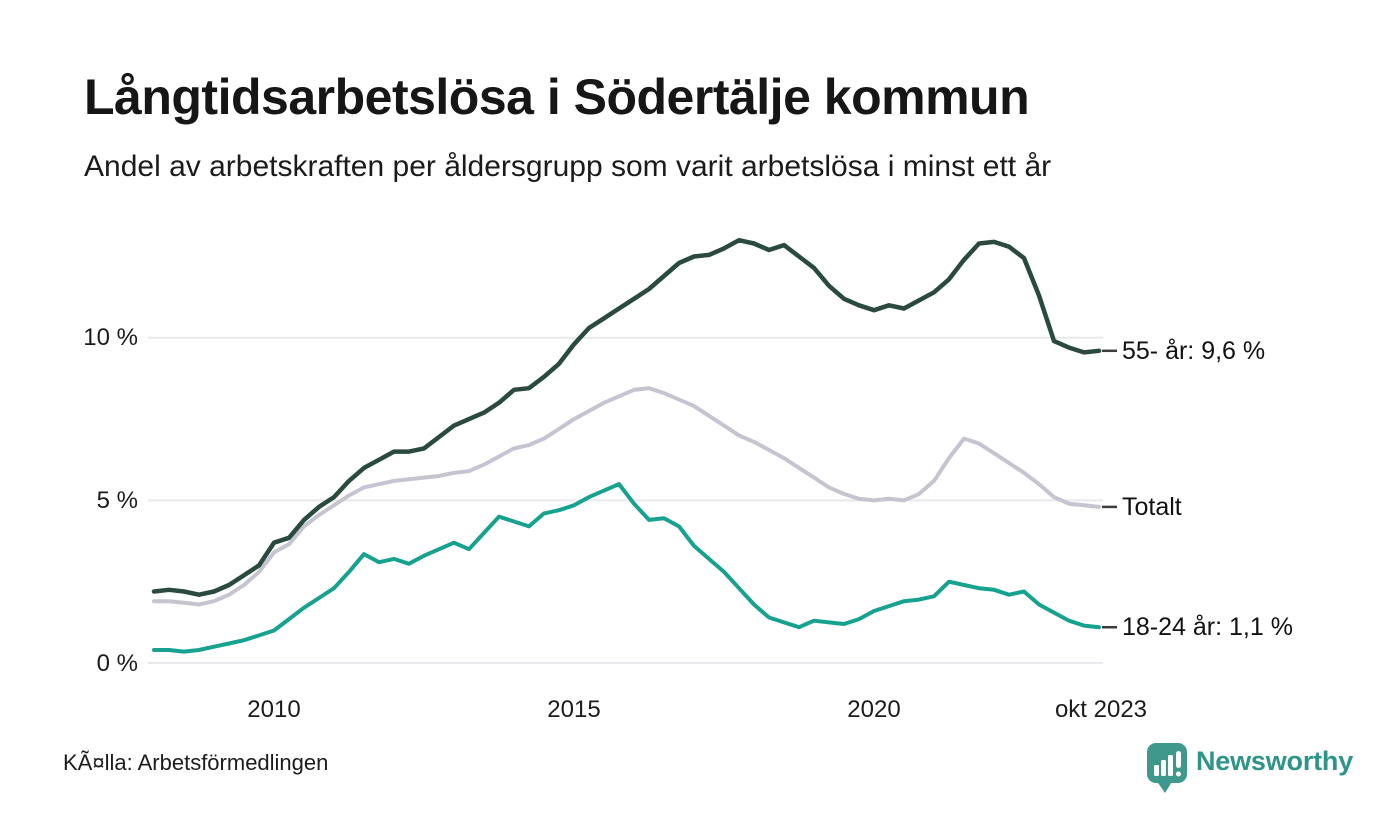 This screenshot has width=1400, height=840. I want to click on newsworthy-wordmark: Newsworthy, so click(1275, 761).